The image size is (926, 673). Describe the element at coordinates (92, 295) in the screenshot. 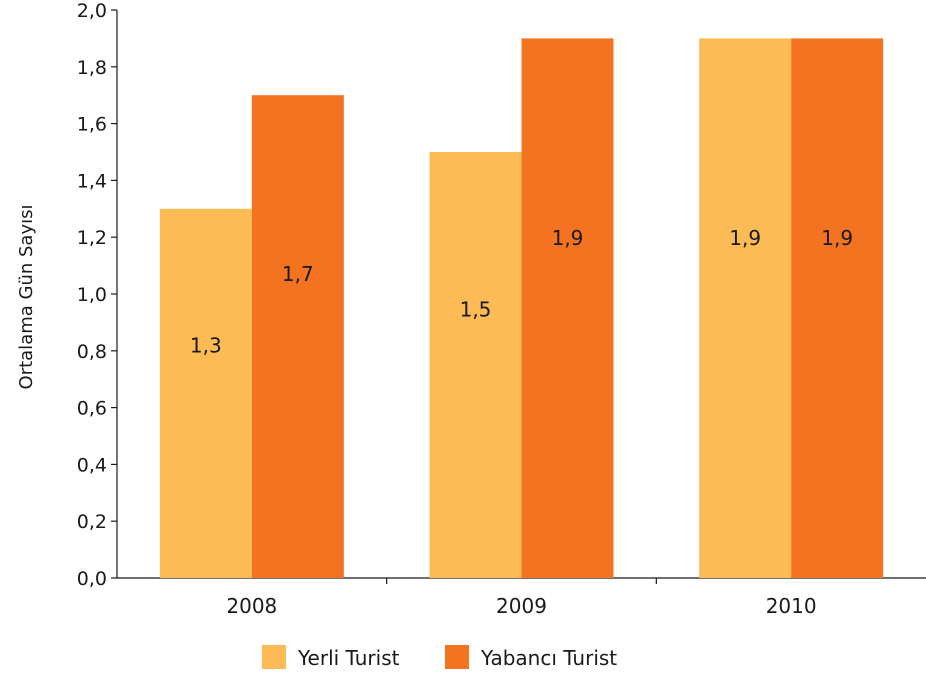

I see `y-tick-label: 1,0` at that location.